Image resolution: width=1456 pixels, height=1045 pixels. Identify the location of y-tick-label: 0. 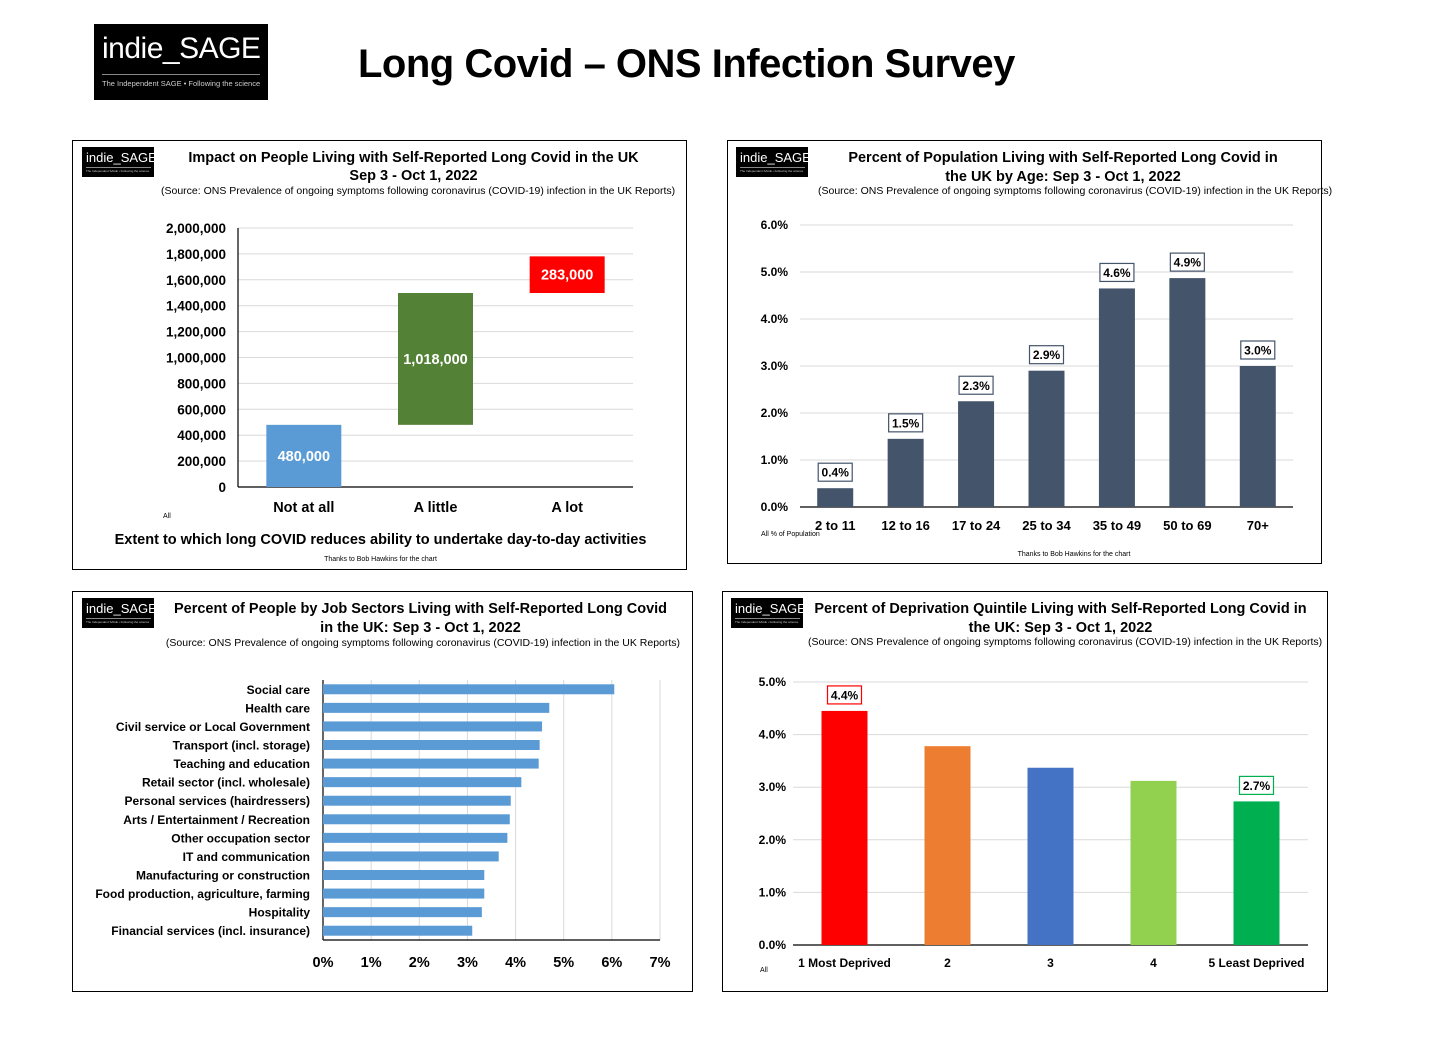
(222, 487).